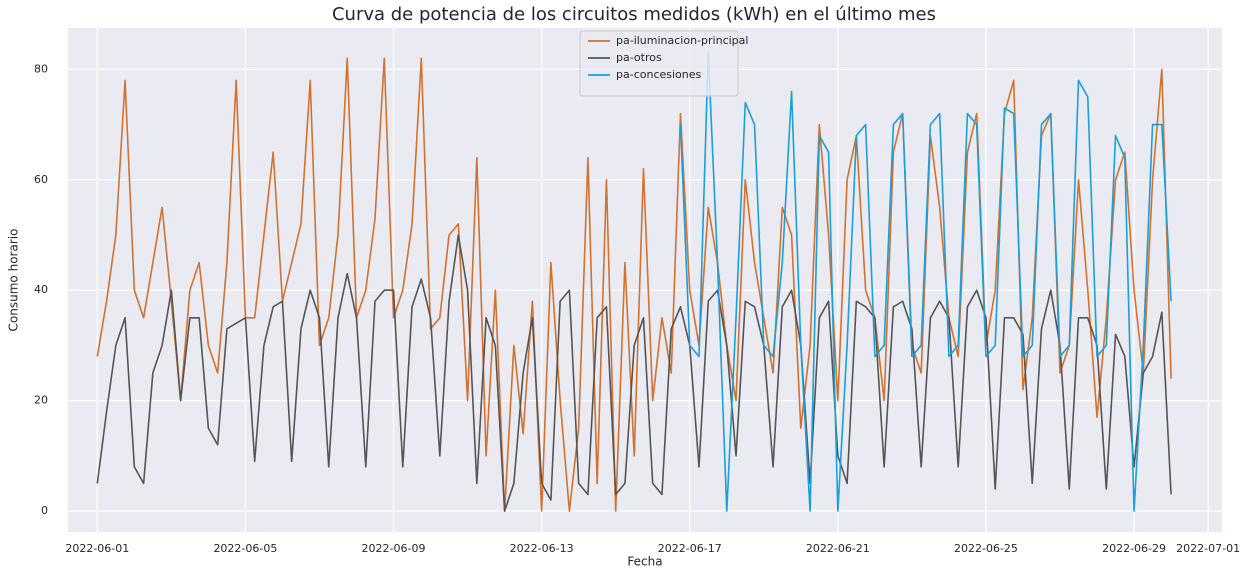 The height and width of the screenshot is (574, 1244). Describe the element at coordinates (41, 179) in the screenshot. I see `y-tick-label: 60` at that location.